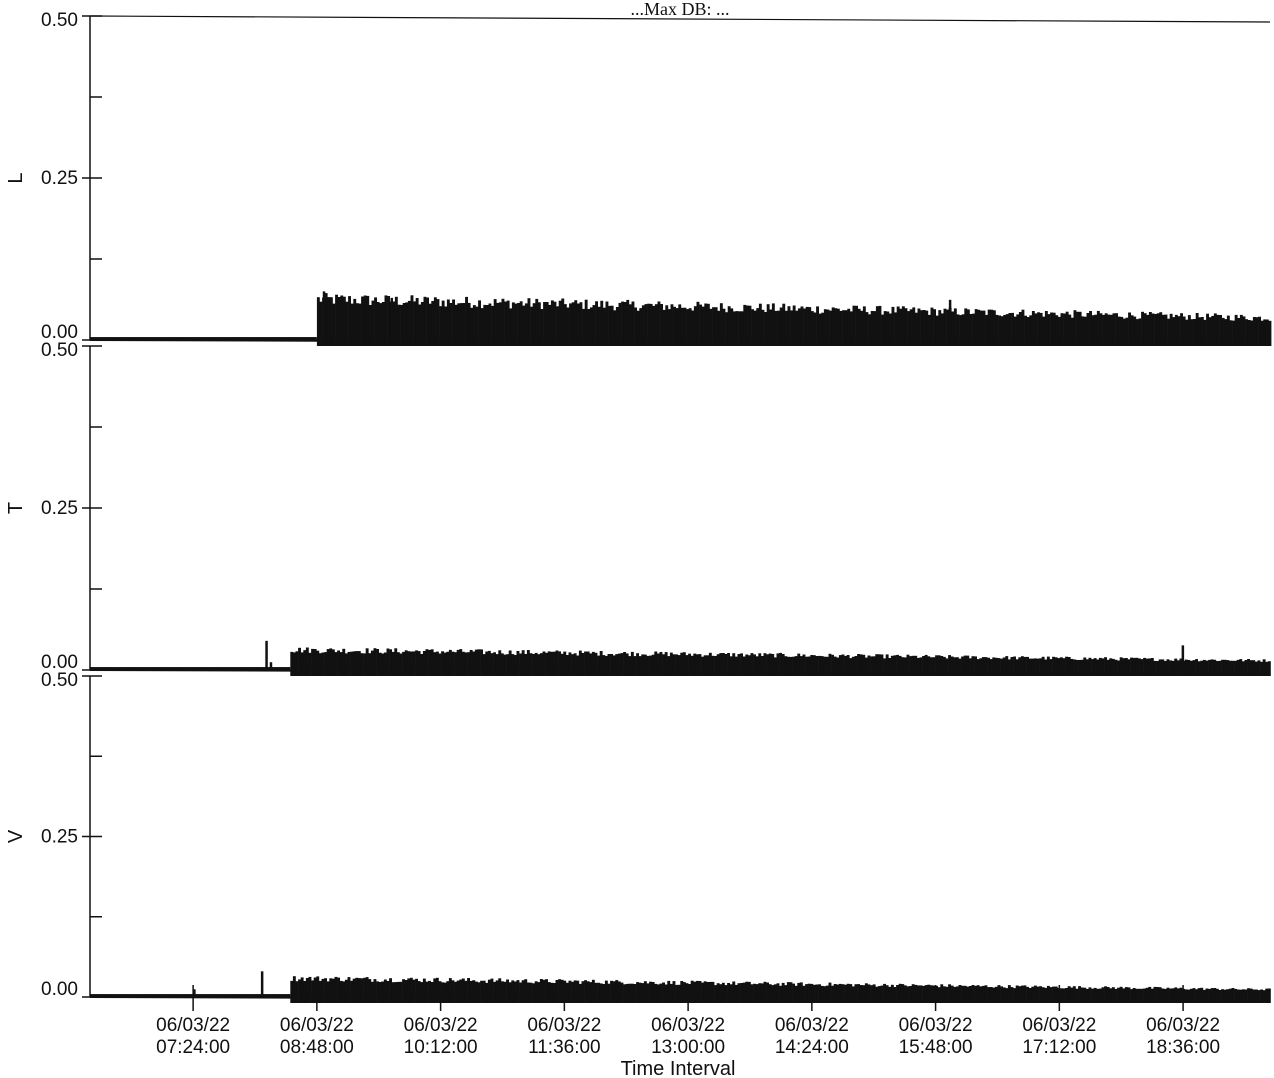 This screenshot has height=1078, width=1274. Describe the element at coordinates (1183, 1047) in the screenshot. I see `x-tick-time: 18:36:00` at that location.